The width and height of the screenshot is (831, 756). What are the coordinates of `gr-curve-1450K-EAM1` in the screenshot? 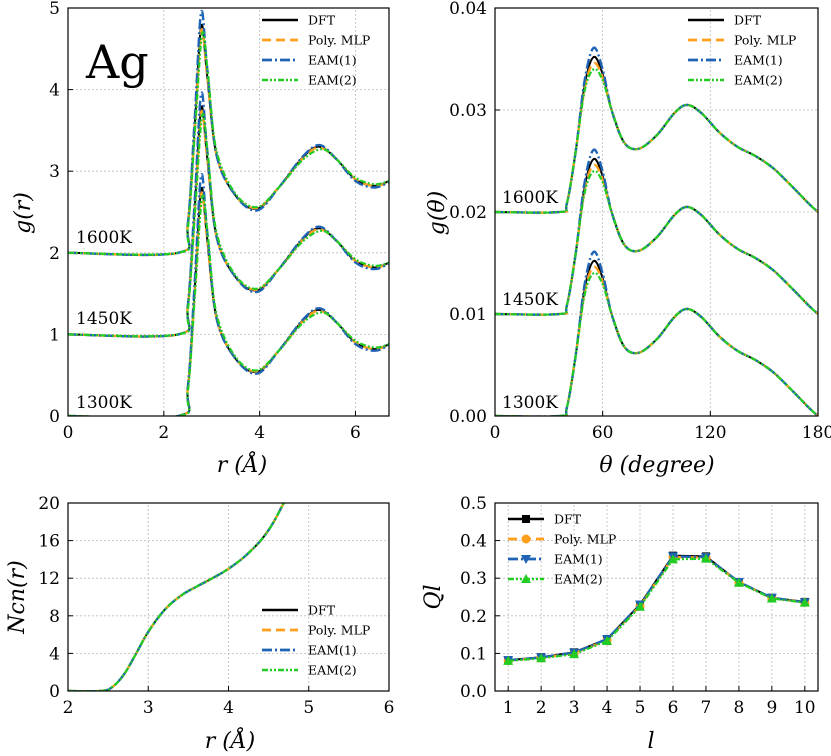 It's located at (228, 214).